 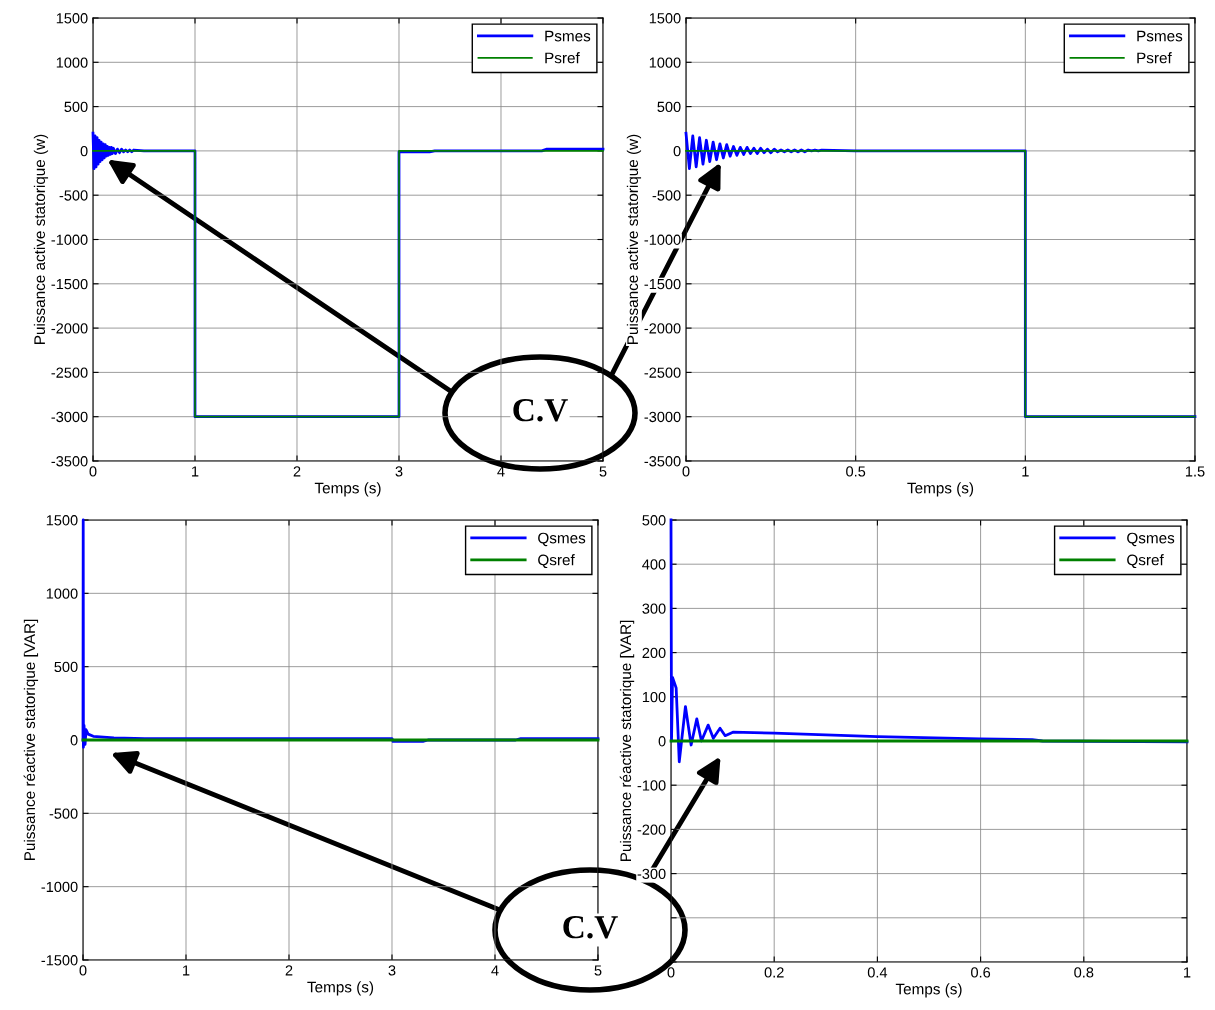 What do you see at coordinates (654, 653) in the screenshot?
I see `y-tick-label: 200` at bounding box center [654, 653].